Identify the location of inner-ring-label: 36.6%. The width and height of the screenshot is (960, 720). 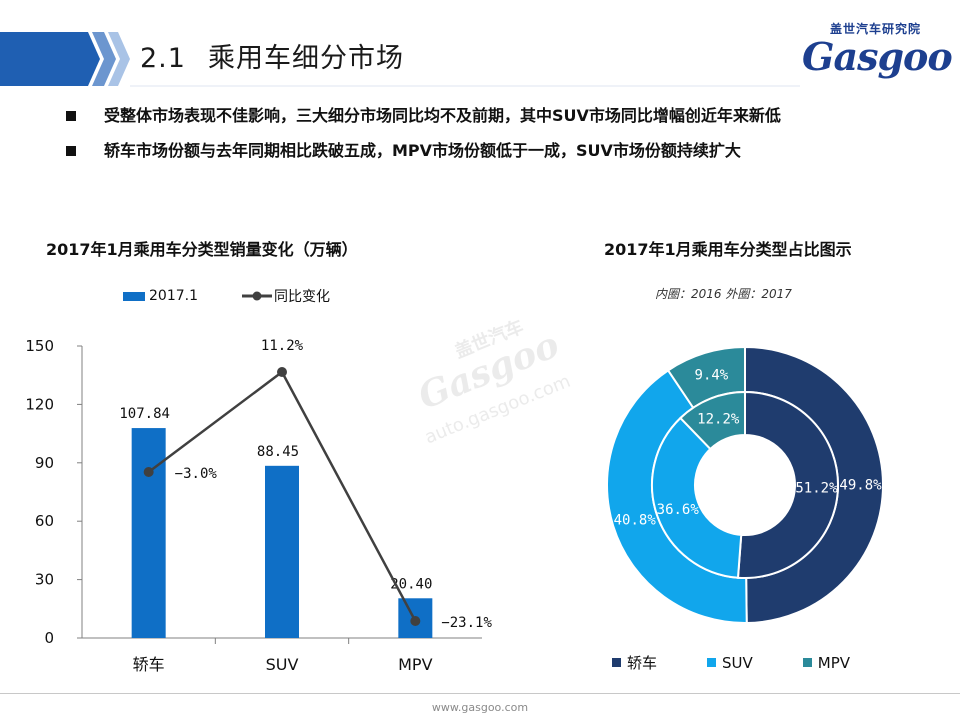
(678, 510).